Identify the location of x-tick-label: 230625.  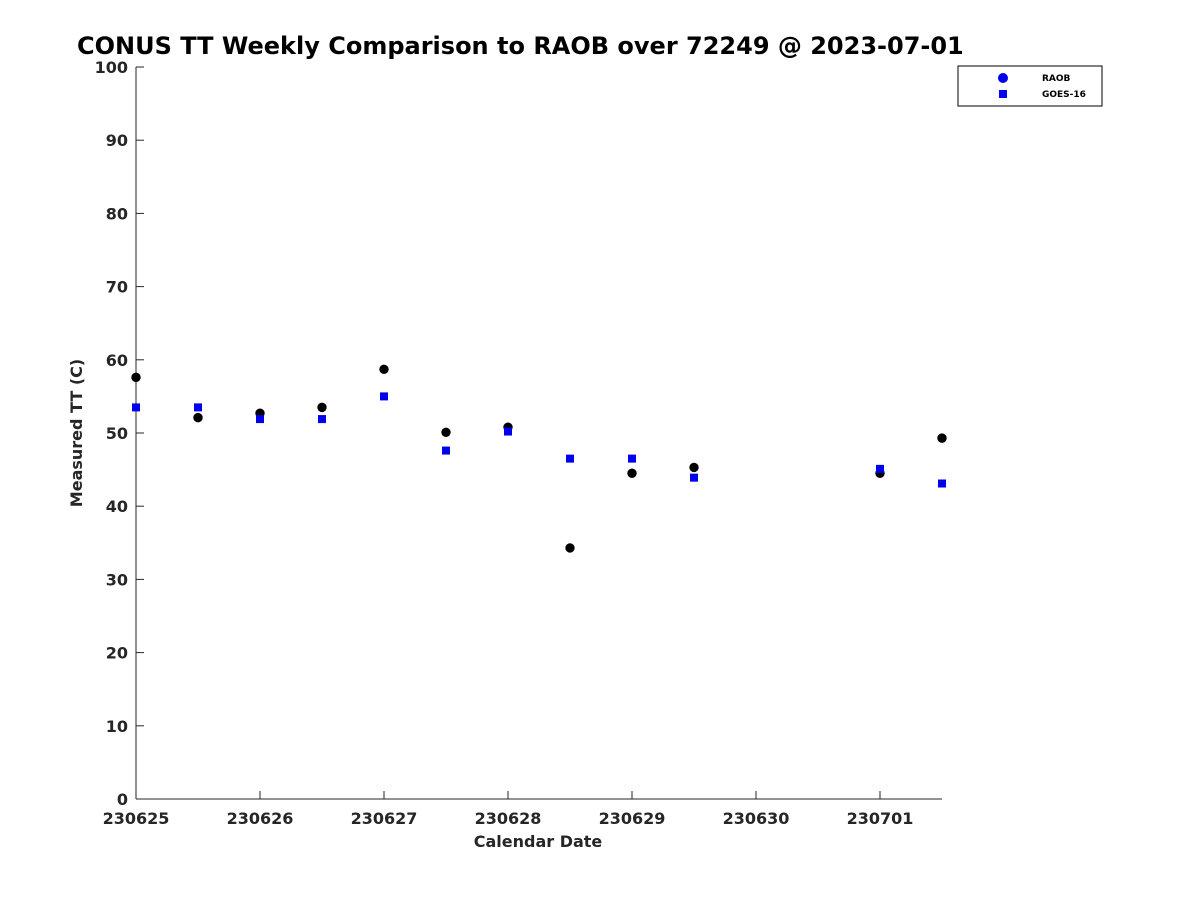
(136, 818).